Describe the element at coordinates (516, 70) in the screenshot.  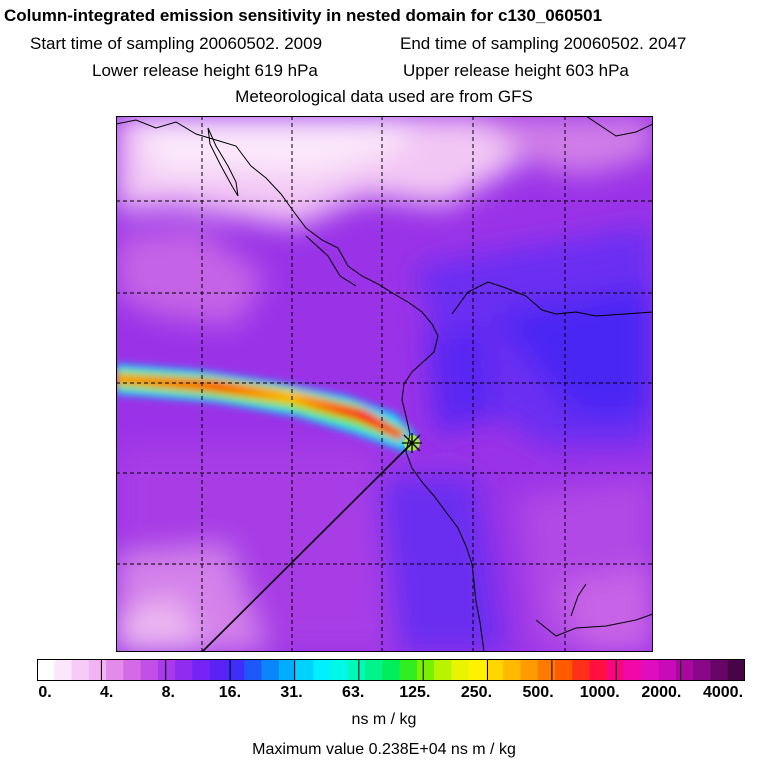
I see `upper-release-height: Upper release height 603 hPa` at that location.